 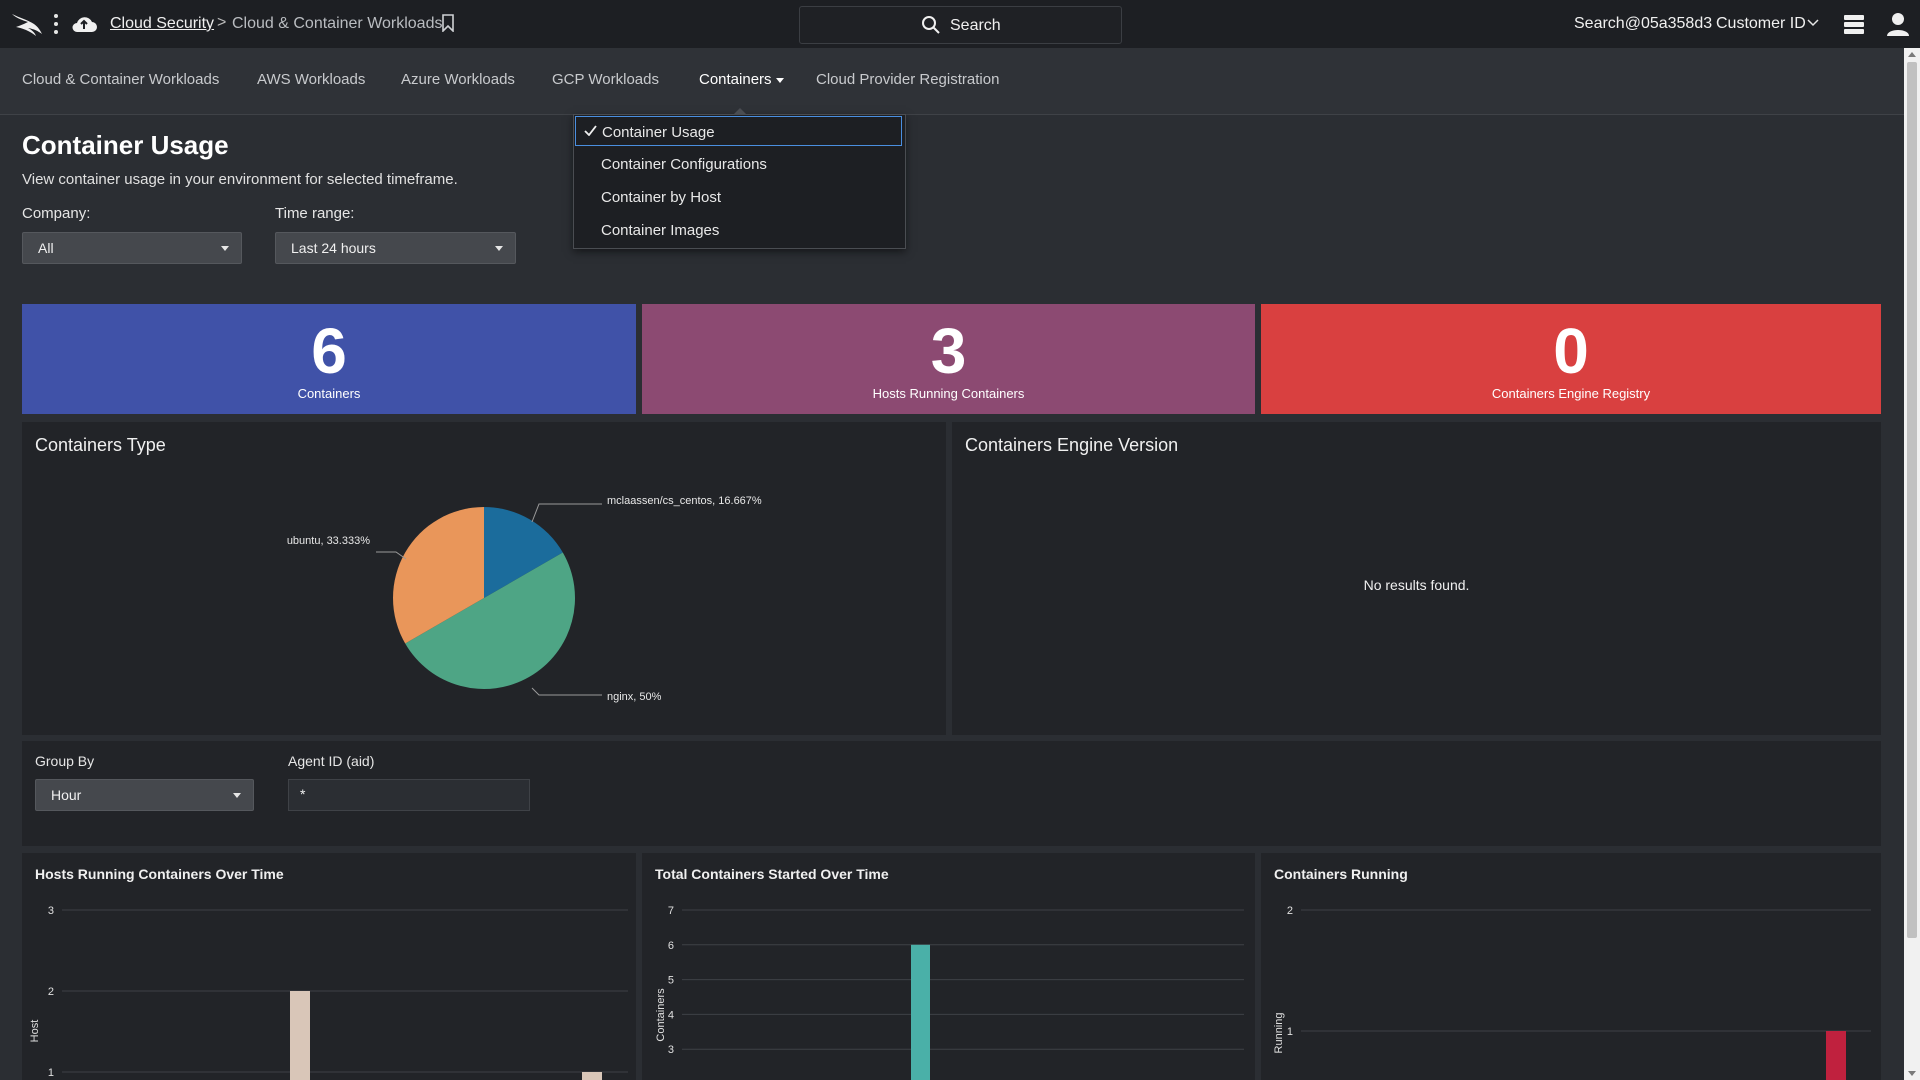 I want to click on user-icon, so click(x=1898, y=24).